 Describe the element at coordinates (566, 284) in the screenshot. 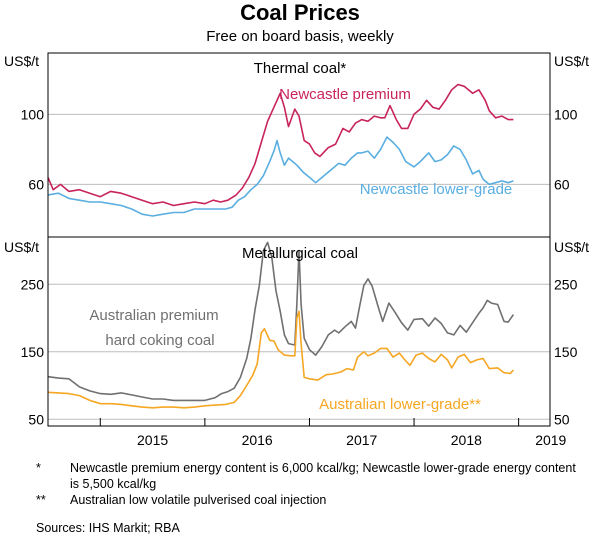

I see `y-tick-label-right: 250` at that location.